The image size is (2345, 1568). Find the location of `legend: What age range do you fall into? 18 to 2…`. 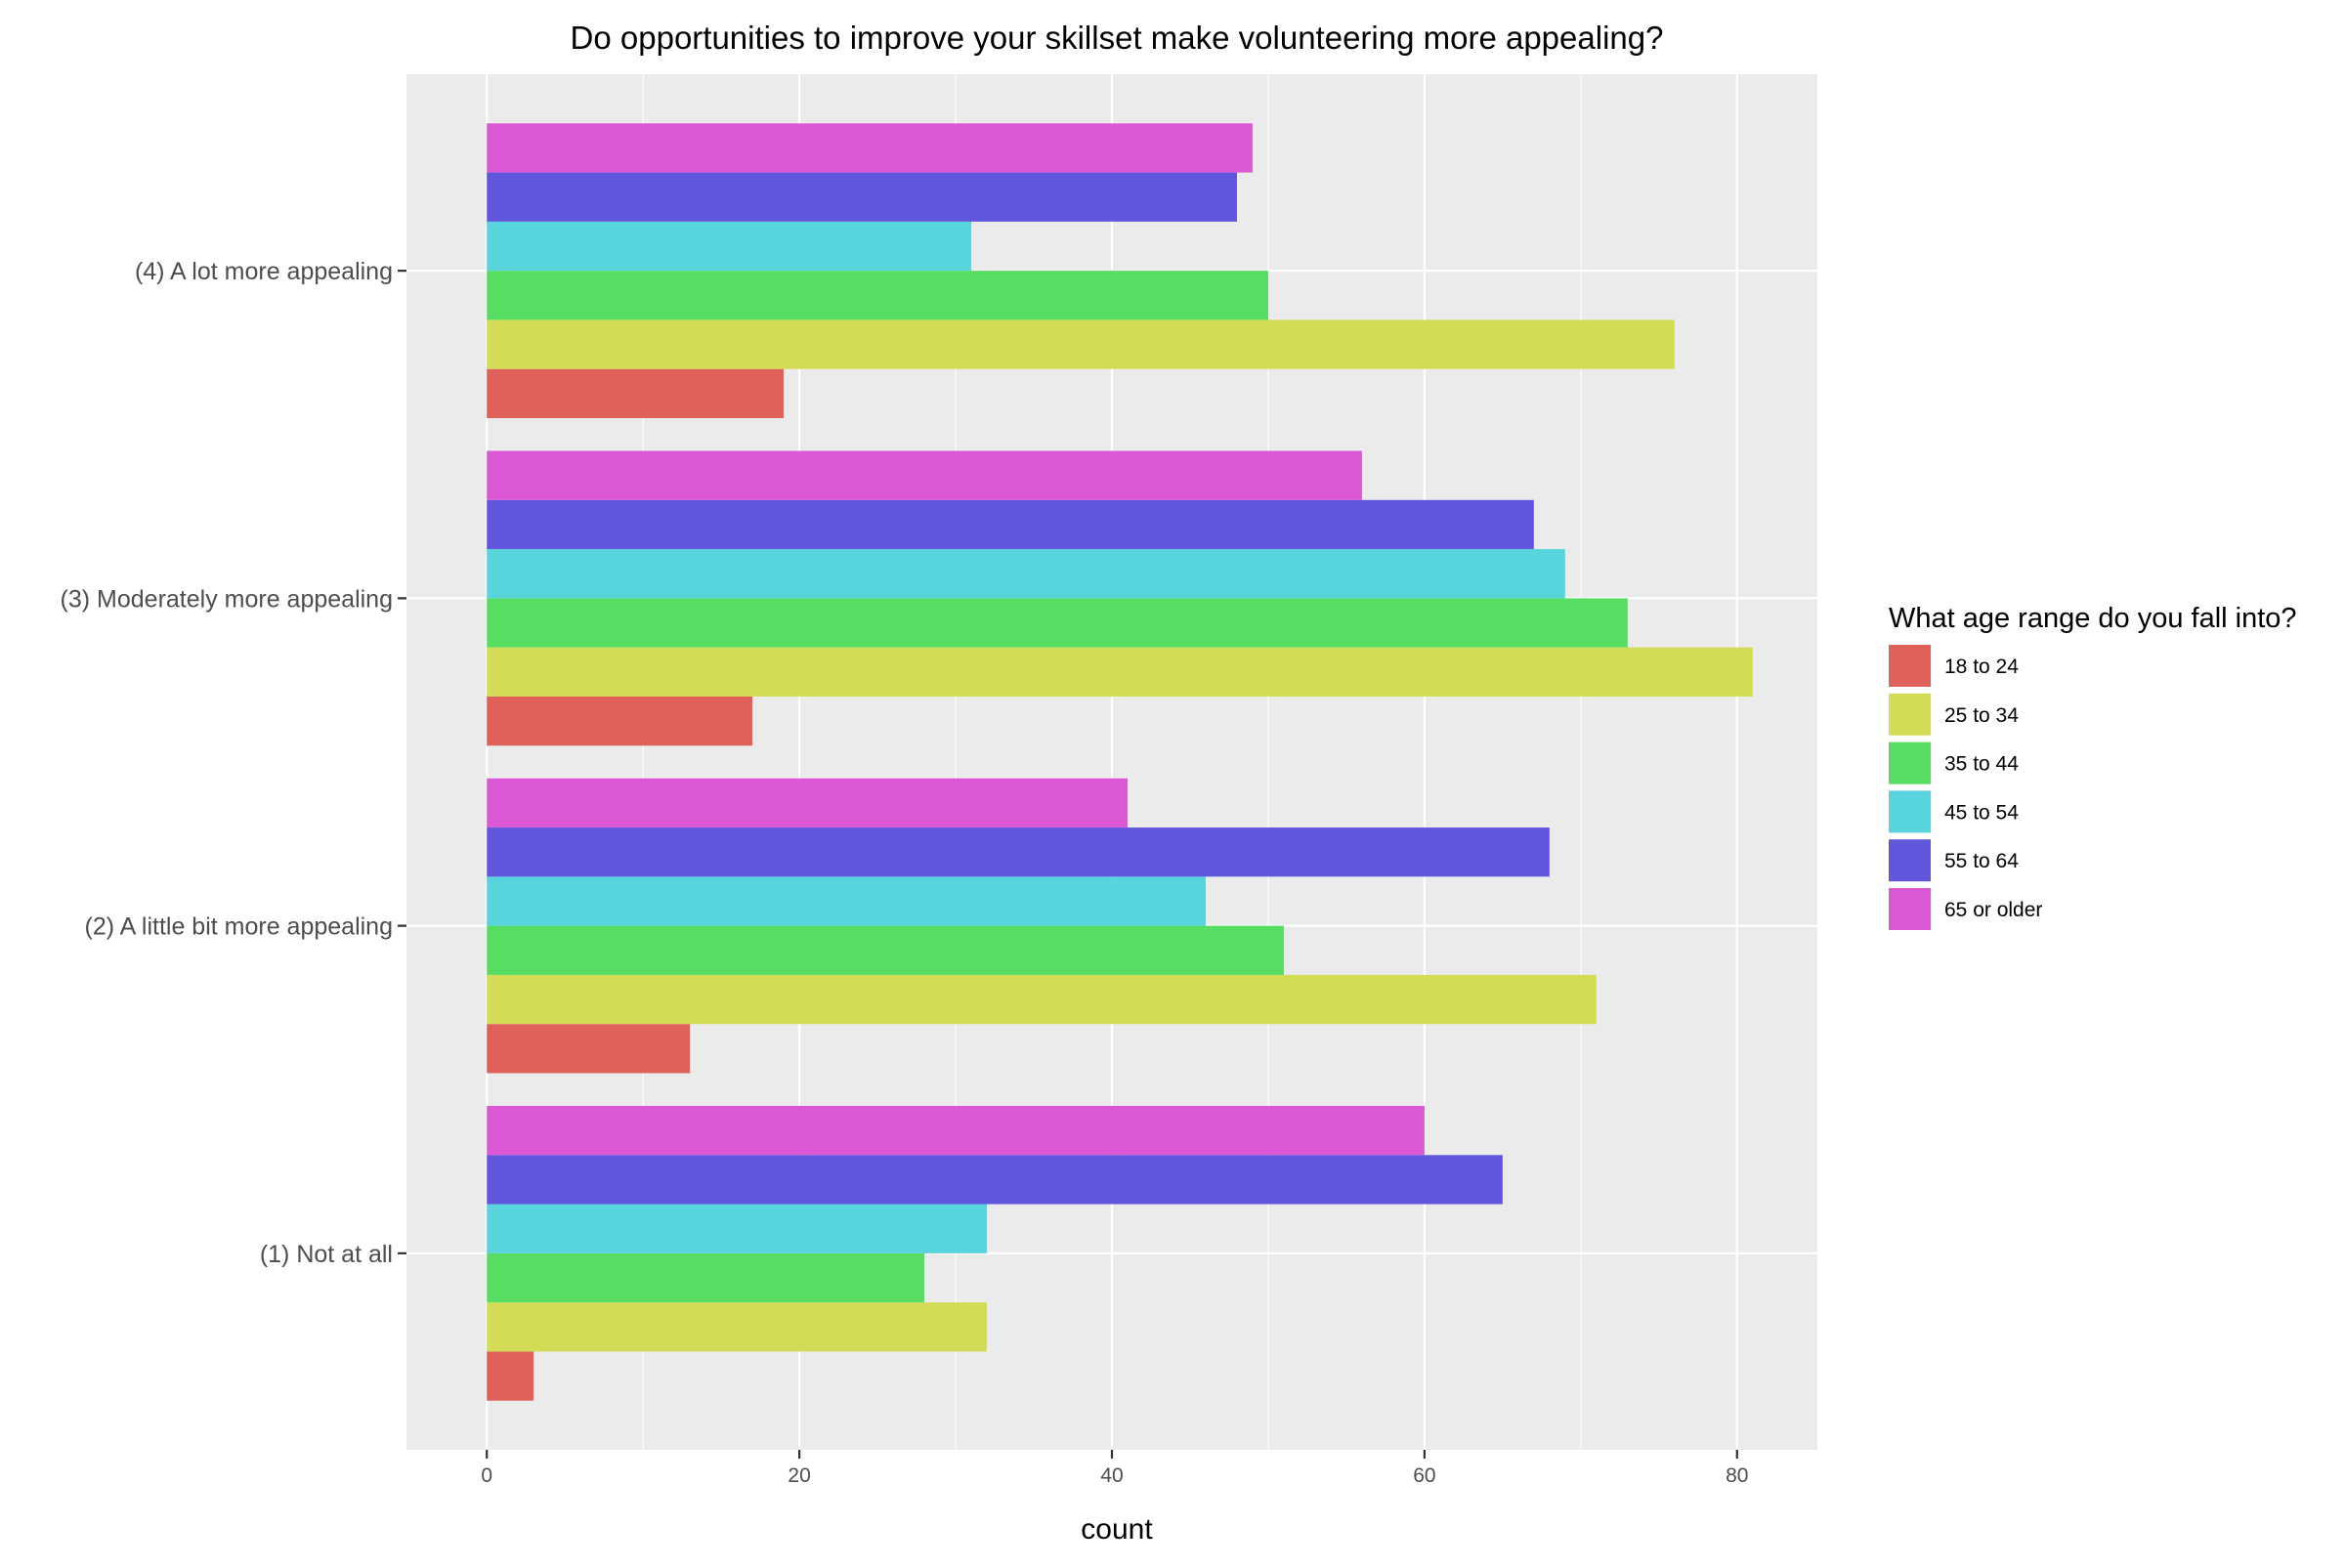

legend: What age range do you fall into? 18 to 2… is located at coordinates (2093, 766).